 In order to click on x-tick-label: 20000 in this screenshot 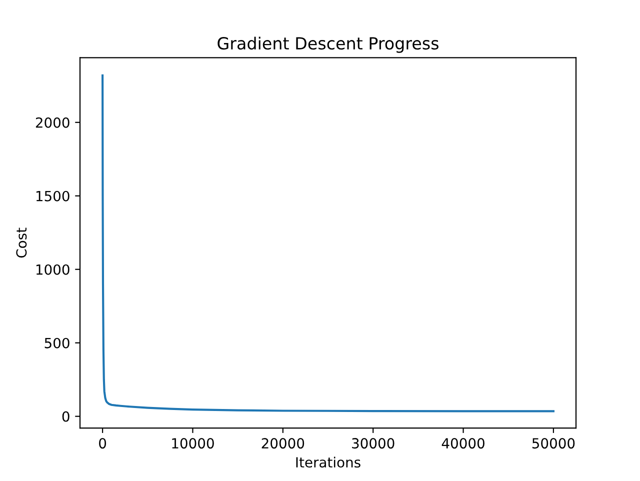, I will do `click(283, 443)`.